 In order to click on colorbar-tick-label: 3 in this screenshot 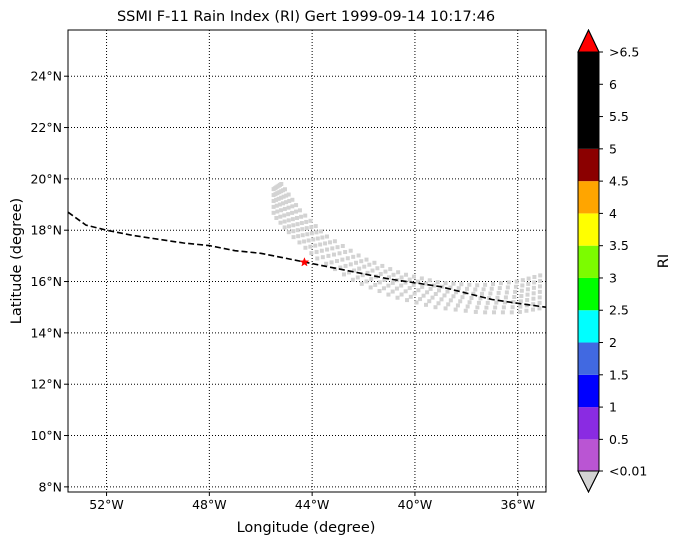, I will do `click(613, 277)`.